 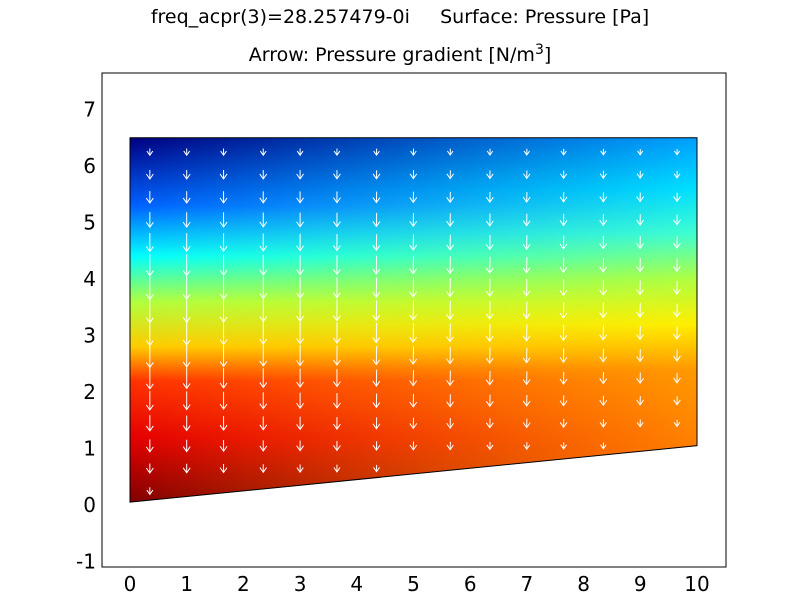 I want to click on title2-text: Arrow: Pressure gradient [N/m, so click(x=391, y=55).